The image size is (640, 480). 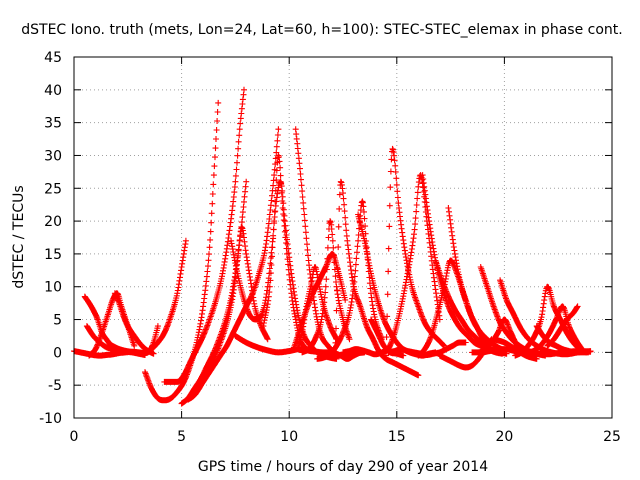 I want to click on y-tick-label: 40, so click(x=53, y=91).